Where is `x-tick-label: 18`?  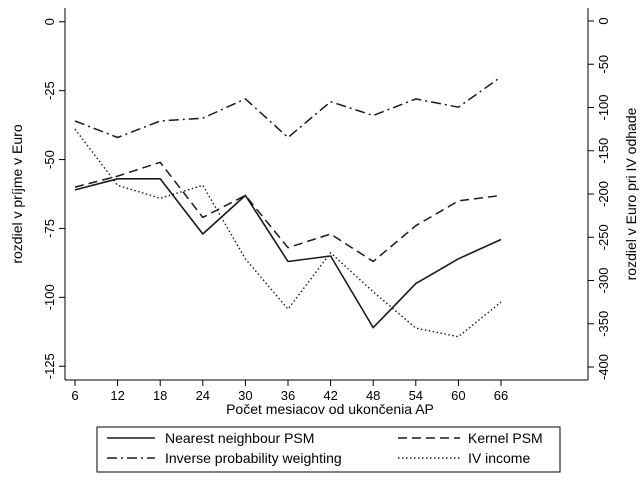 x-tick-label: 18 is located at coordinates (160, 395).